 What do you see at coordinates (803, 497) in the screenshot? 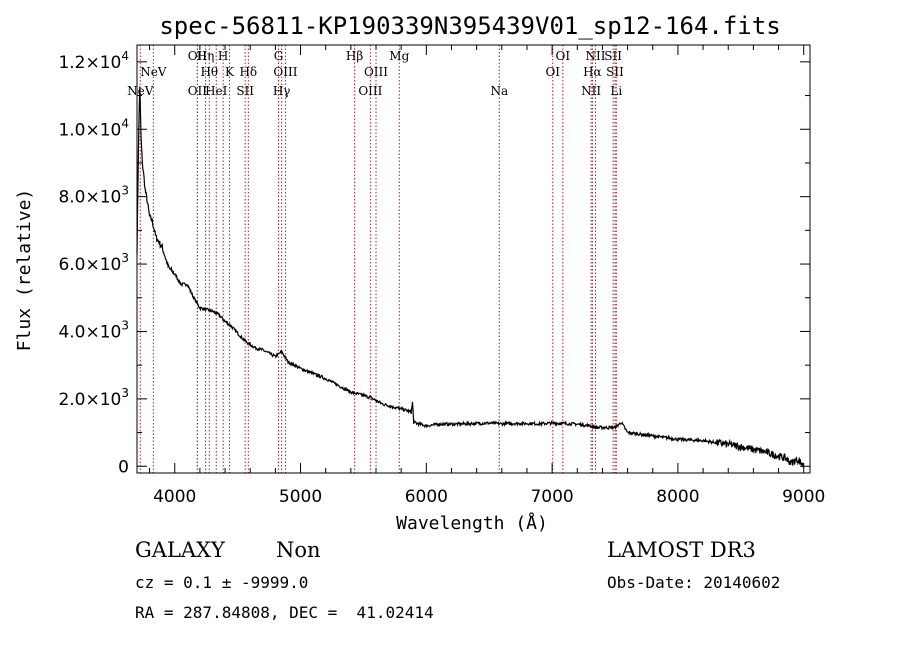
I see `x-tick-label: 9000` at bounding box center [803, 497].